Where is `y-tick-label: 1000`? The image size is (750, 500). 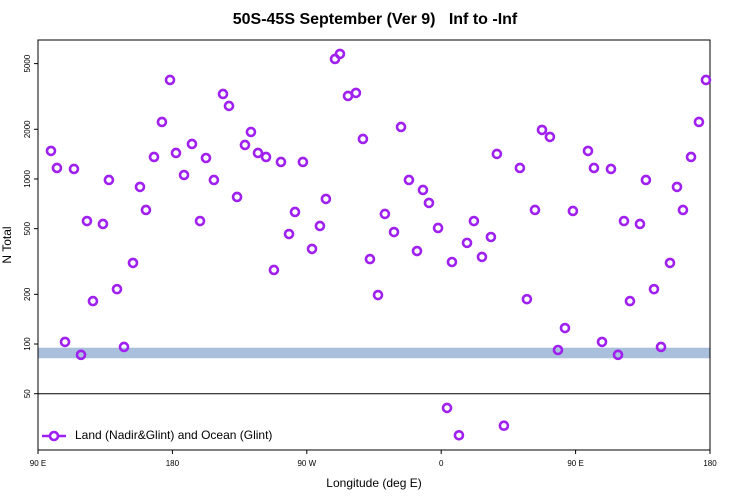 y-tick-label: 1000 is located at coordinates (27, 179).